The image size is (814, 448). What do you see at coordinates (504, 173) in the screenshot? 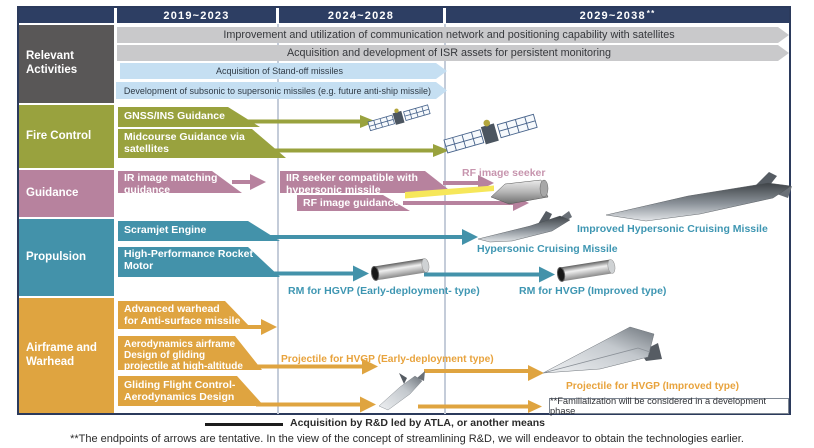
I see `rf-image-seeker-label: RF image seeker` at bounding box center [504, 173].